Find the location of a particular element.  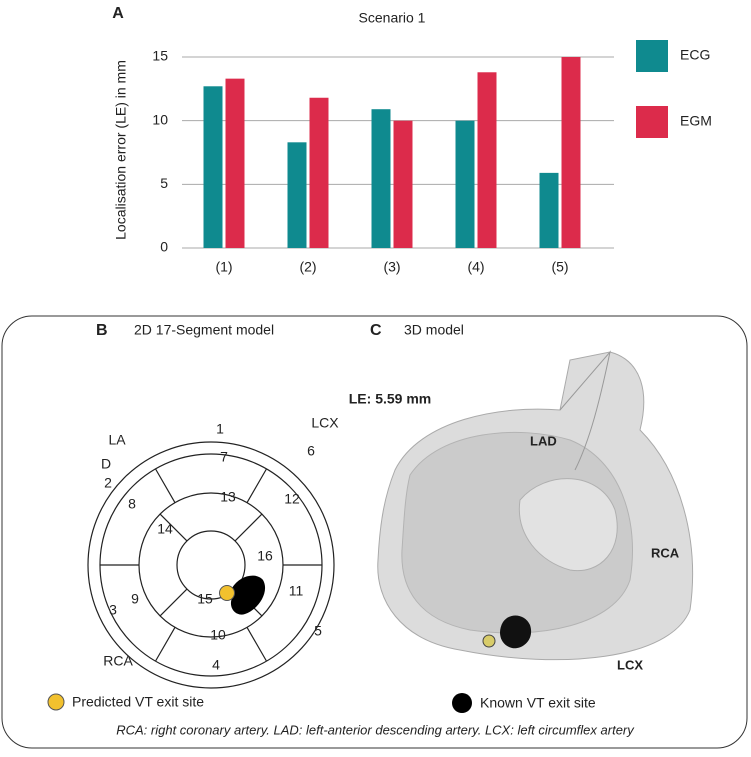

y-tick-label: 10 is located at coordinates (160, 119).